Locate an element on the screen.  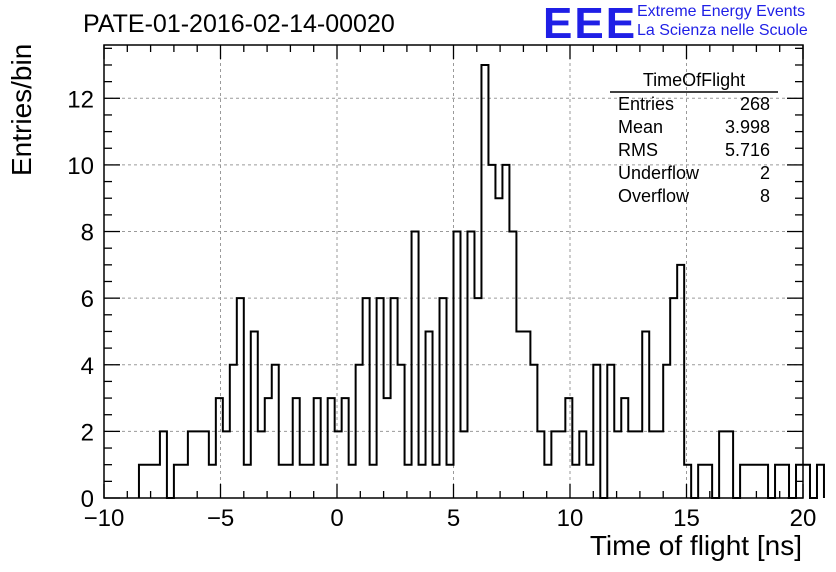
y-tick-label: 4 is located at coordinates (87, 366).